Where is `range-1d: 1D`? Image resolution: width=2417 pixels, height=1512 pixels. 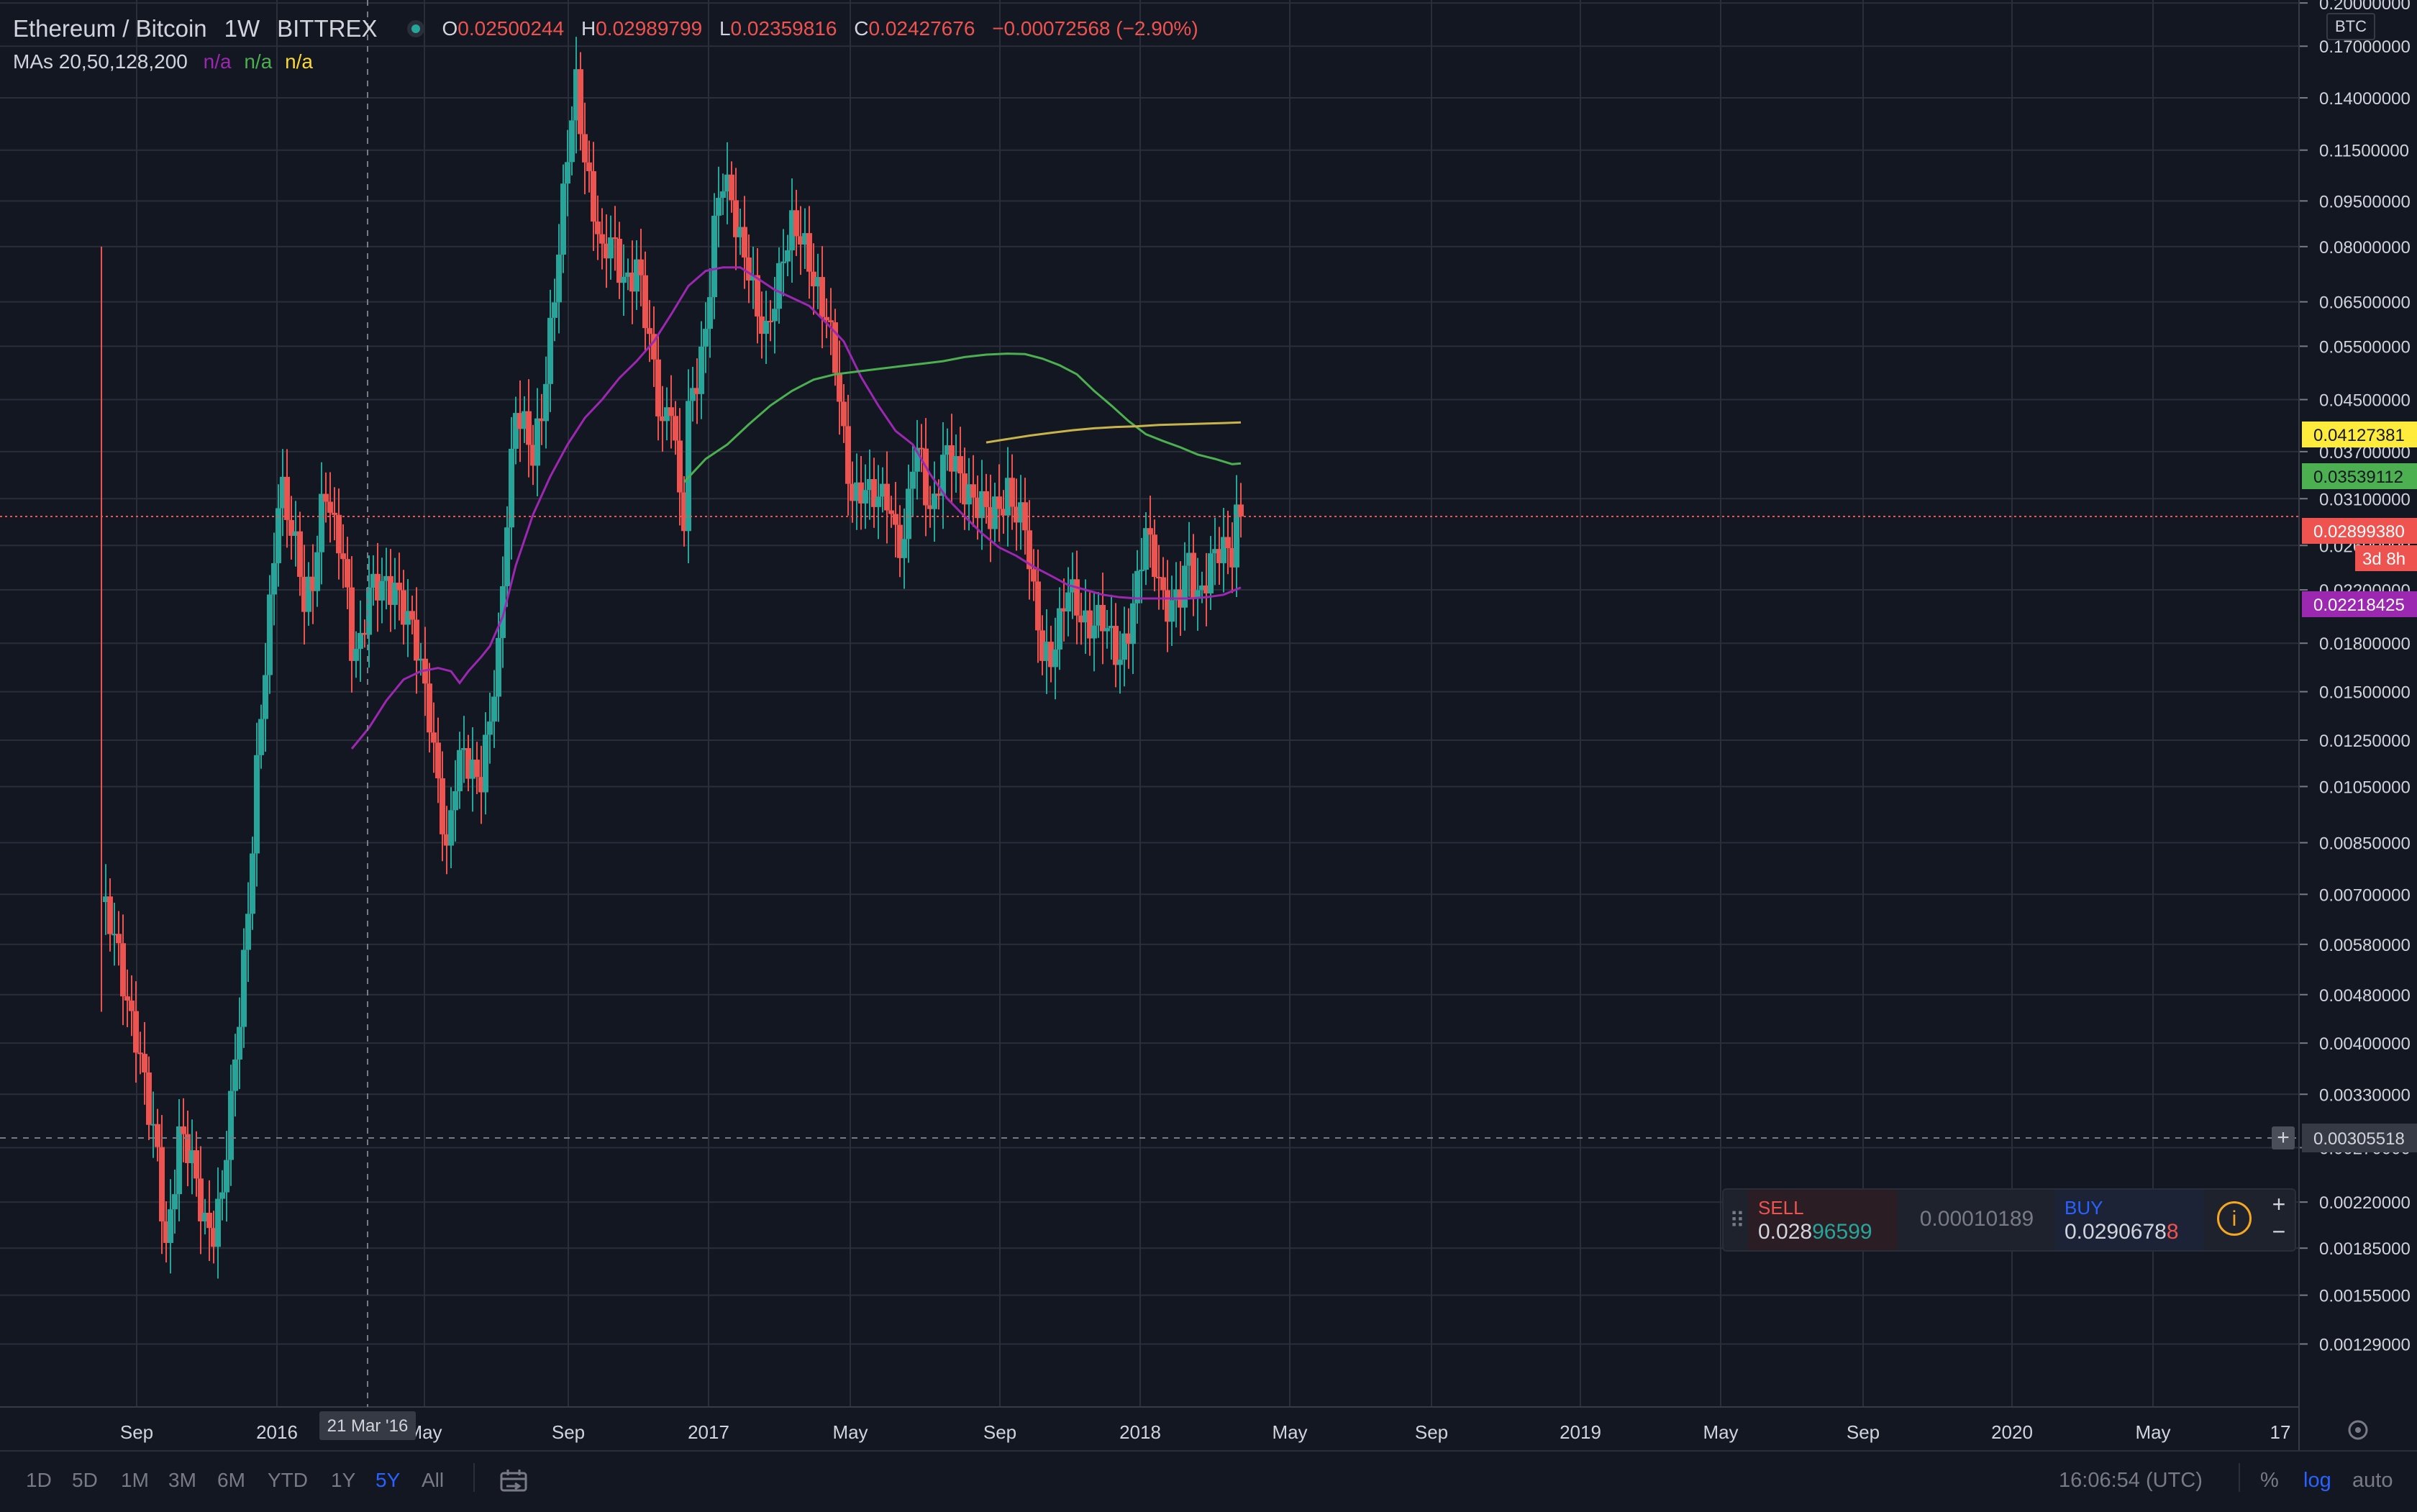 range-1d: 1D is located at coordinates (39, 1480).